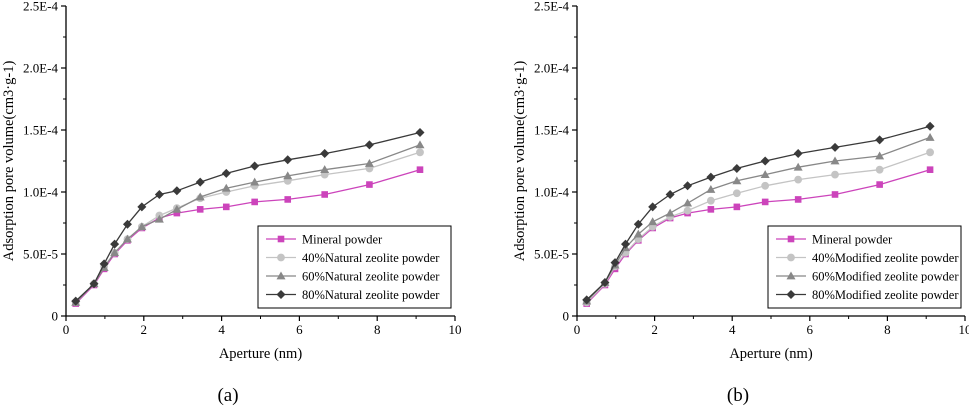 Image resolution: width=969 pixels, height=407 pixels. What do you see at coordinates (221, 329) in the screenshot?
I see `x-tick-label: 4` at bounding box center [221, 329].